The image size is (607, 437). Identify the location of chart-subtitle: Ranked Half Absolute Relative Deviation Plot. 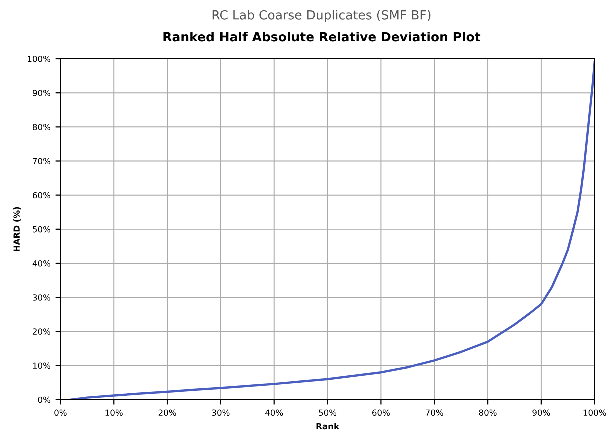
(322, 37).